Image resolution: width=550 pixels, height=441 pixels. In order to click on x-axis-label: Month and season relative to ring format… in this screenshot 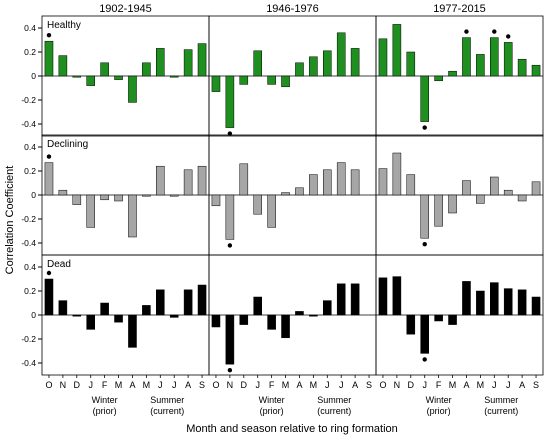, I will do `click(292, 429)`.